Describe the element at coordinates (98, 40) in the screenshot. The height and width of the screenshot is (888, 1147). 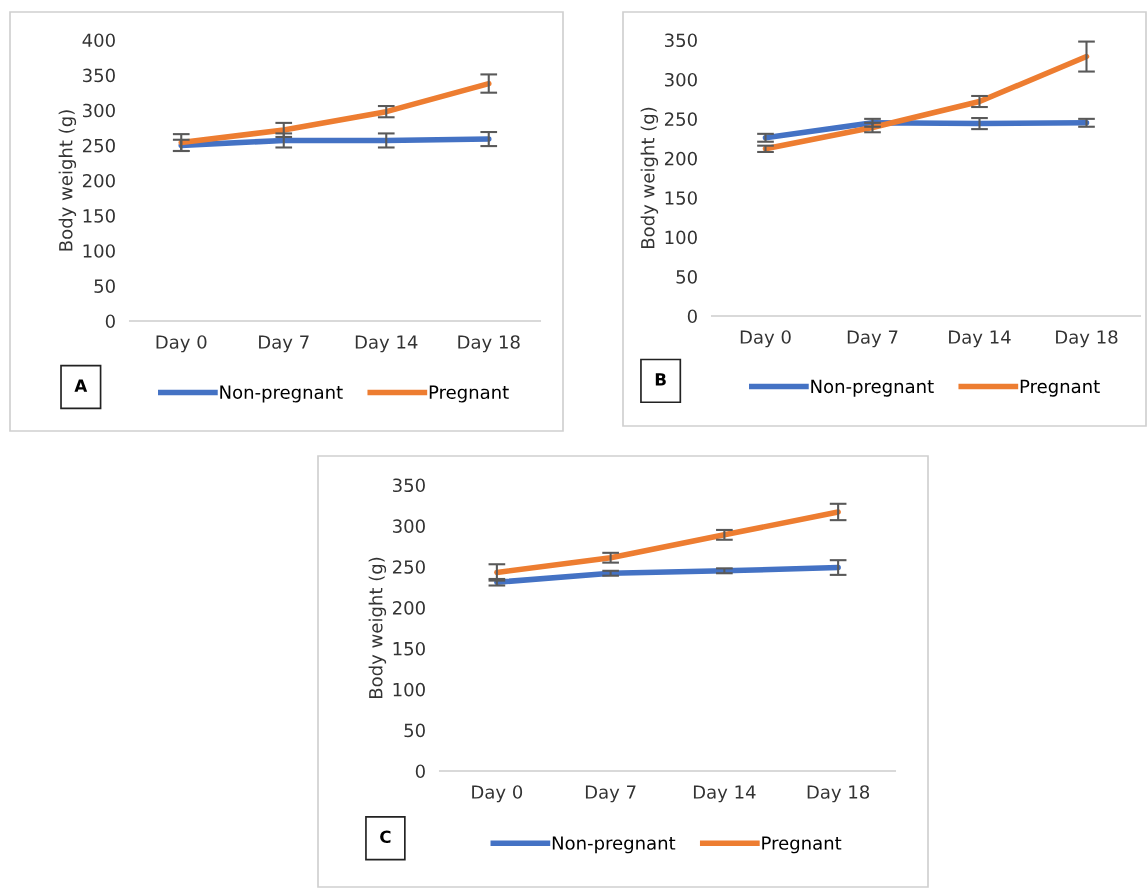
I see `y-tick-label: 400` at that location.